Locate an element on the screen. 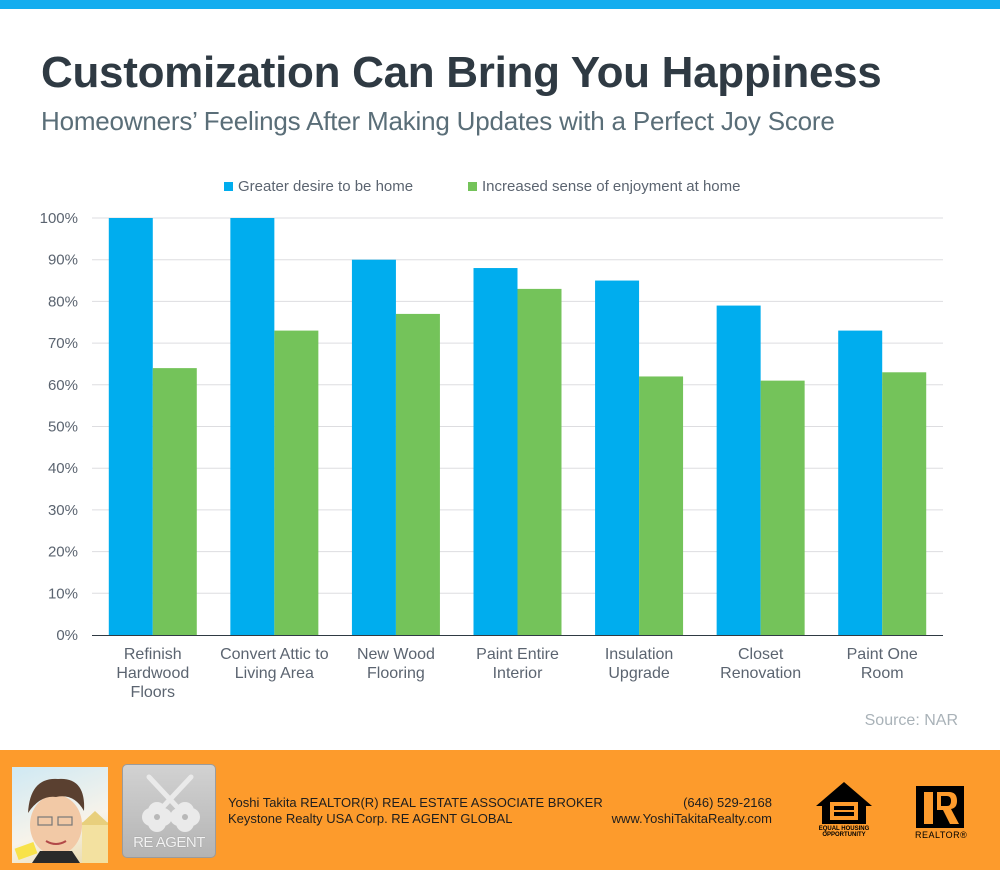 The width and height of the screenshot is (1000, 870). legend-item-series-2: Increased sense of enjoyment at home is located at coordinates (604, 186).